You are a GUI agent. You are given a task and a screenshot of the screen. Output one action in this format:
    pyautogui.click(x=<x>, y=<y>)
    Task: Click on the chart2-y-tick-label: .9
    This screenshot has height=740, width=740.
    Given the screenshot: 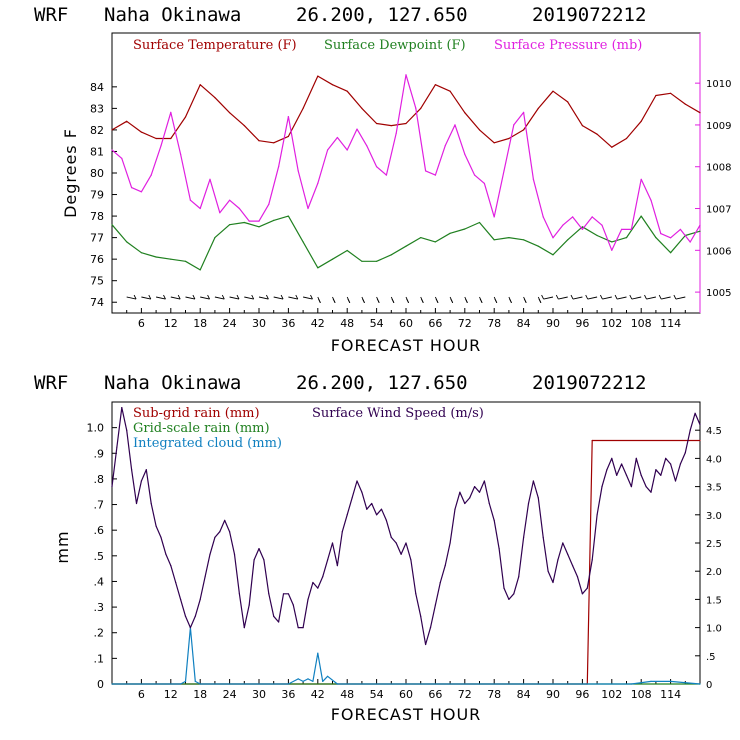 What is the action you would take?
    pyautogui.click(x=99, y=453)
    